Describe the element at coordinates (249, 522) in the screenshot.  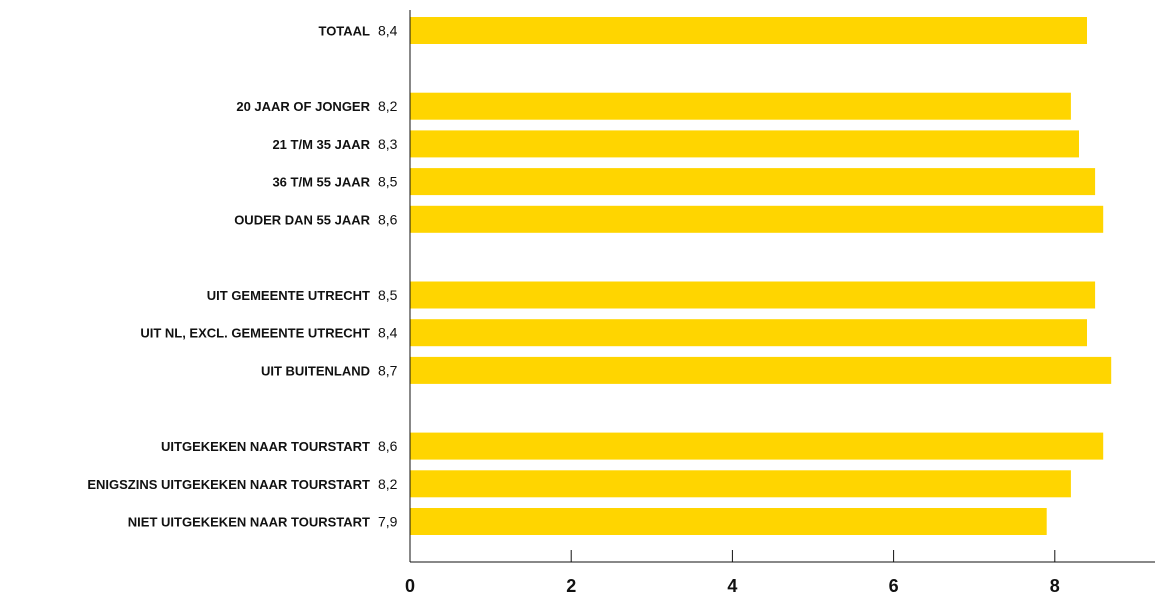
I see `category-label: NIET UITGEKEKEN NAAR TOURSTART` at that location.